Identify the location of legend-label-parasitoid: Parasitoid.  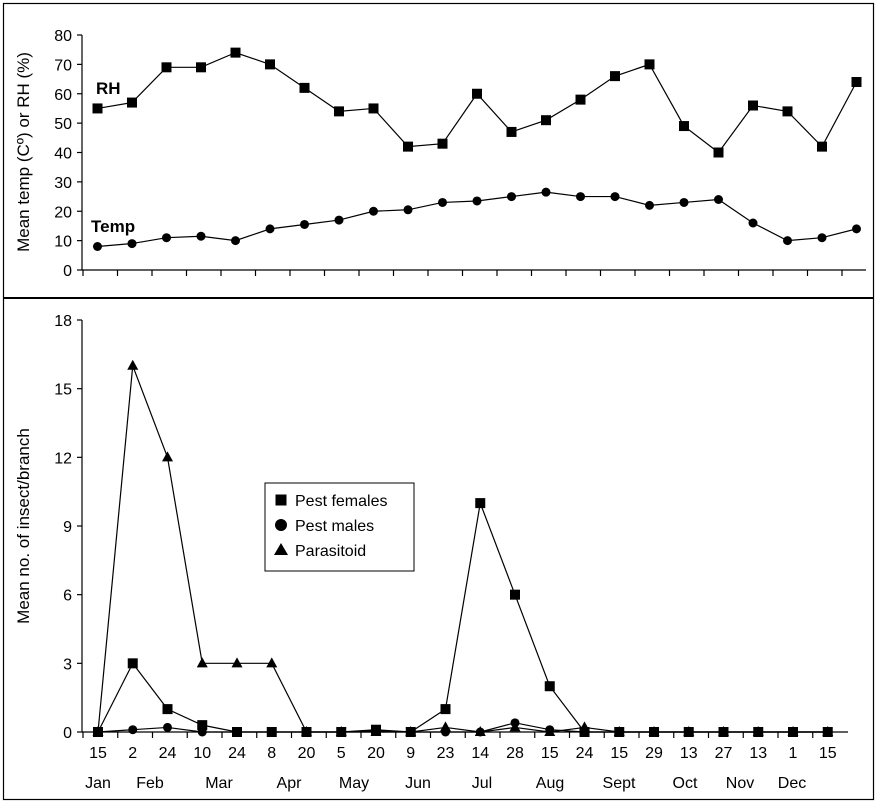
(330, 551).